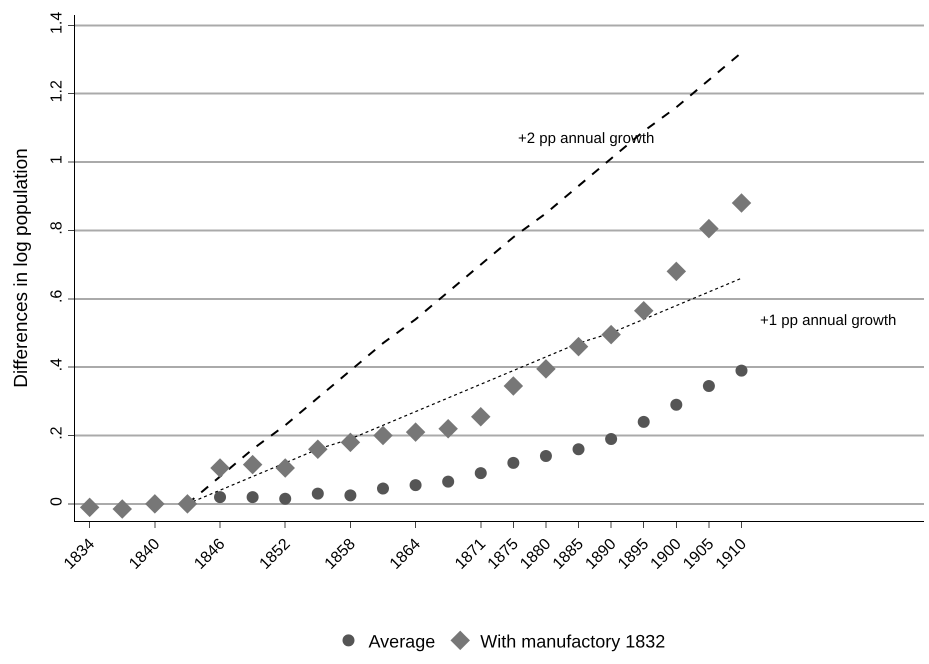 The image size is (929, 664). What do you see at coordinates (57, 91) in the screenshot?
I see `y-tick-label: 1.2` at bounding box center [57, 91].